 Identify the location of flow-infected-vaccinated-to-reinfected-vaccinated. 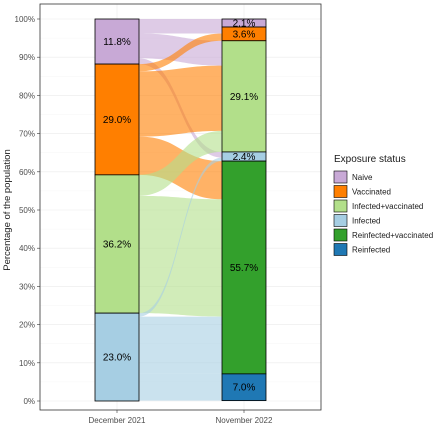
(180, 256).